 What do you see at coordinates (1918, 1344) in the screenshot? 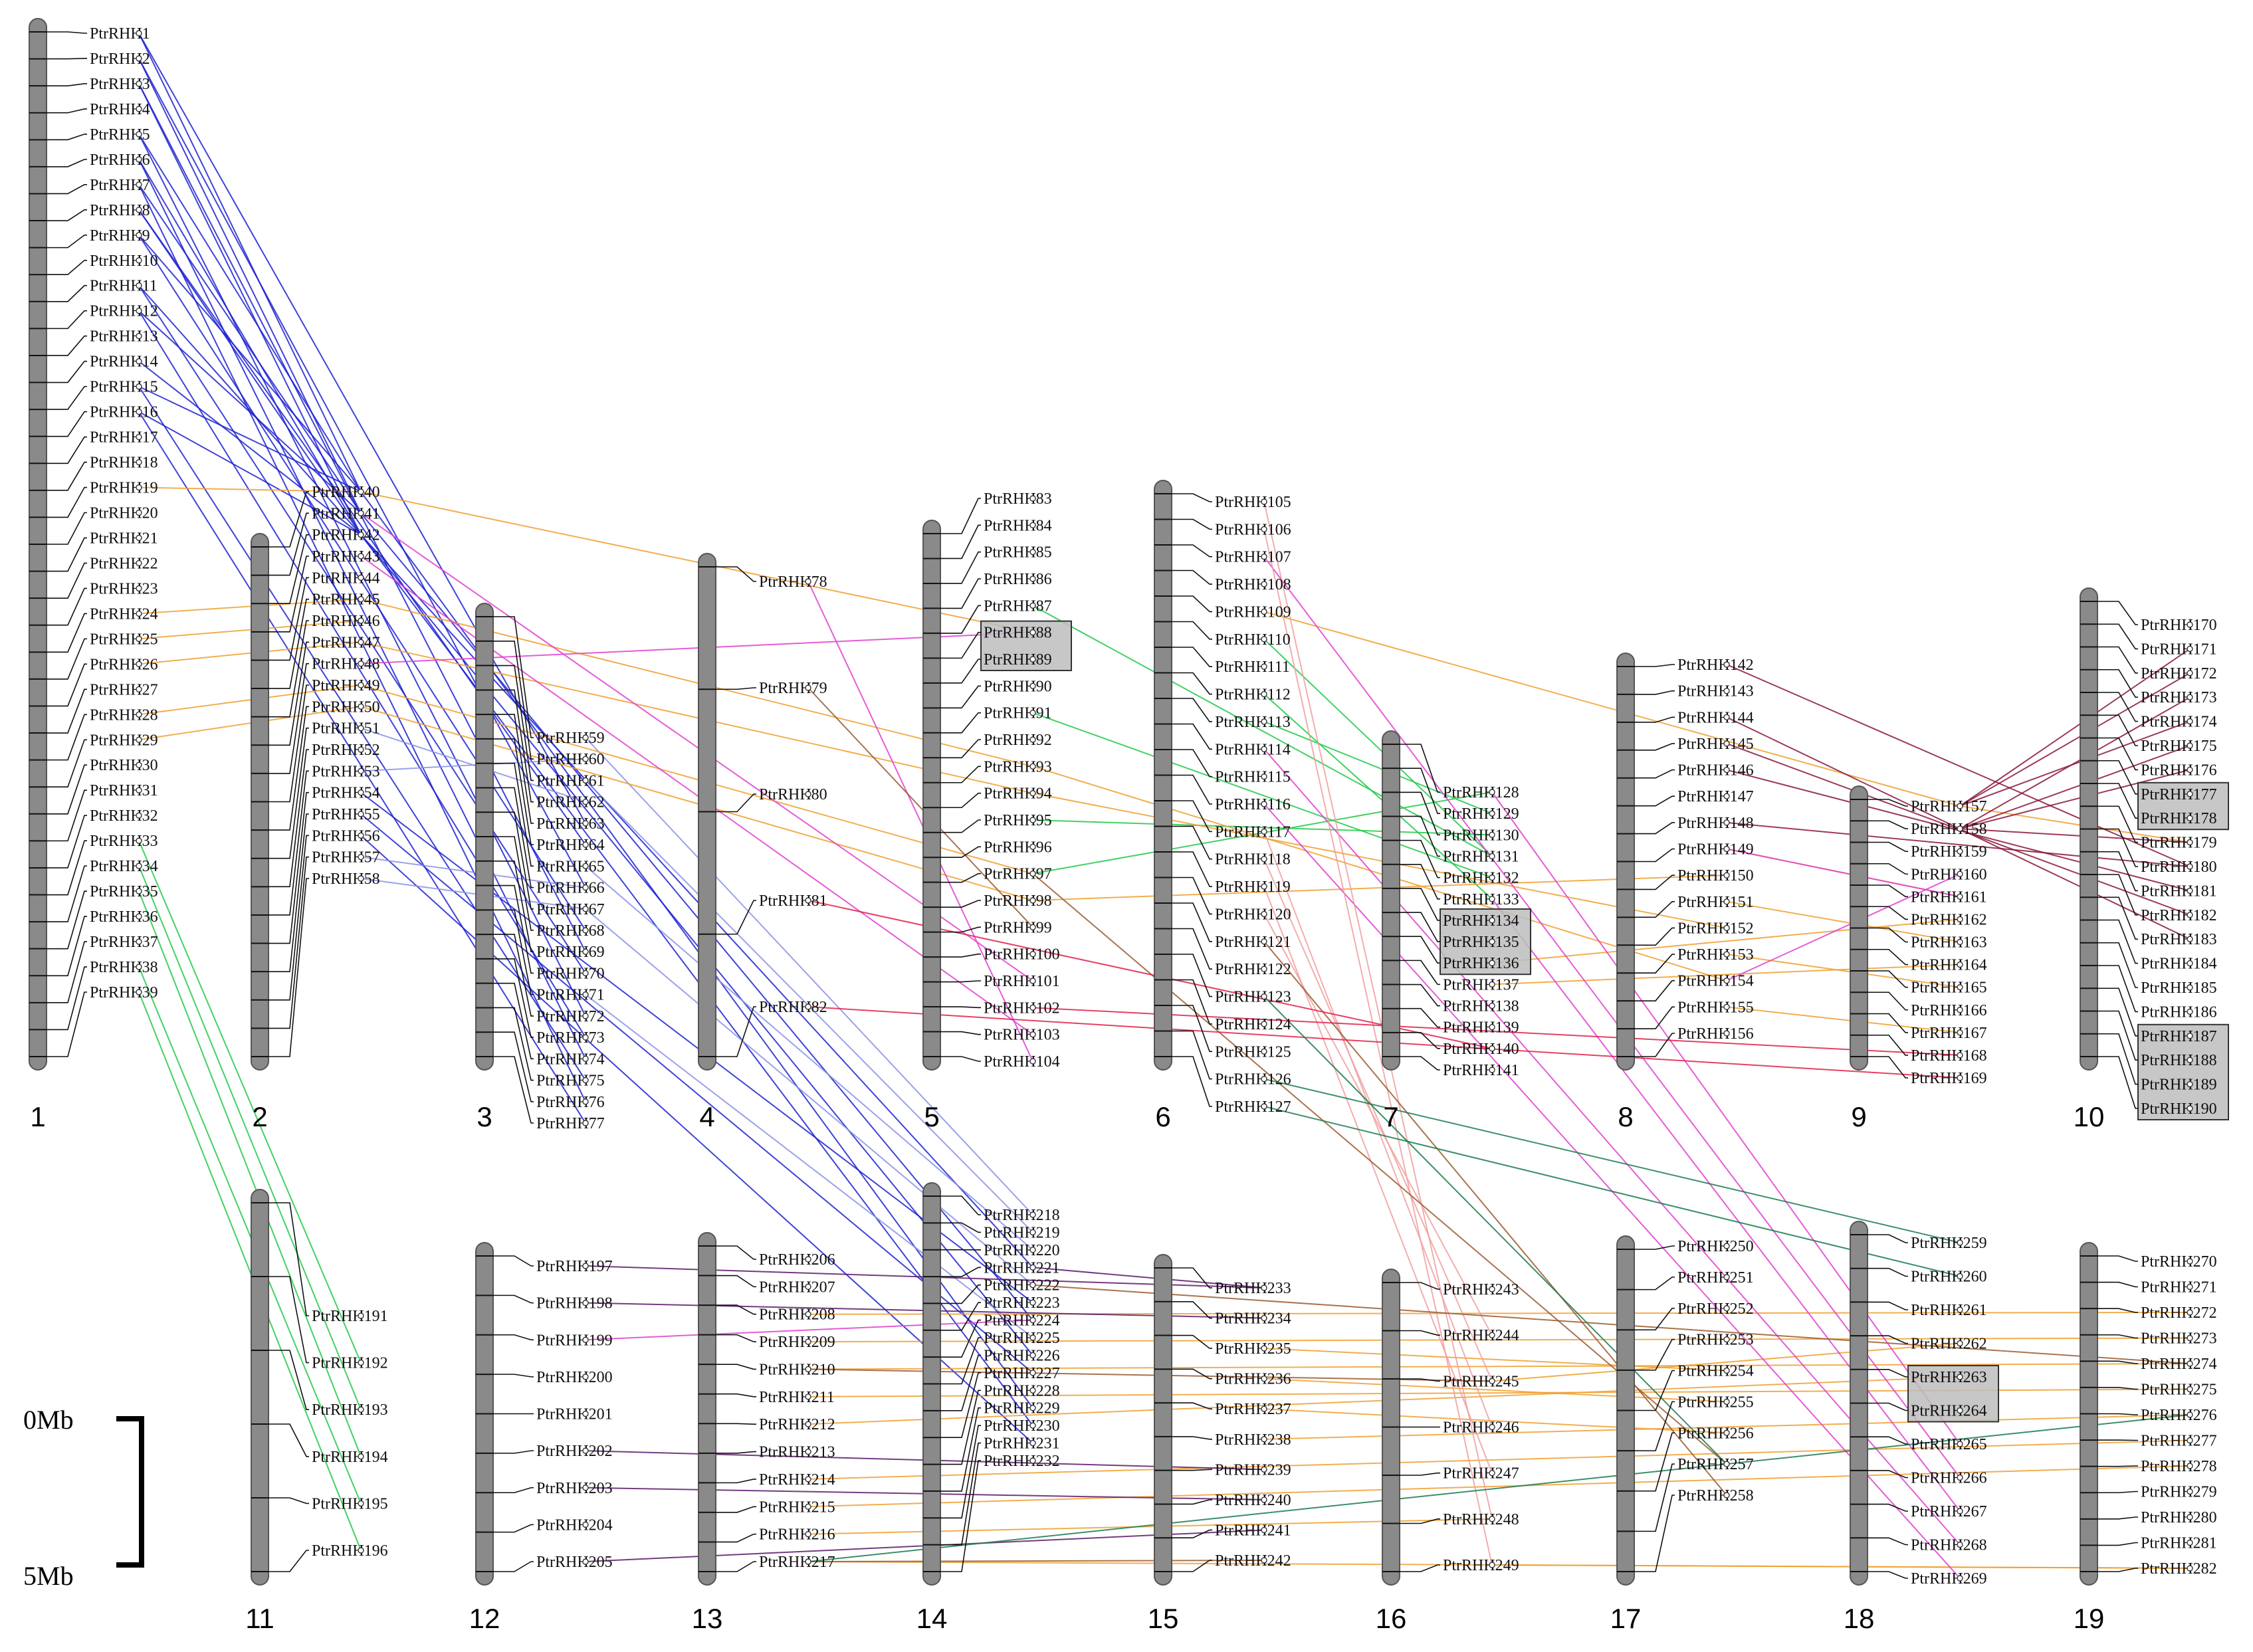
I see `gene-marker: PtrRHH262` at bounding box center [1918, 1344].